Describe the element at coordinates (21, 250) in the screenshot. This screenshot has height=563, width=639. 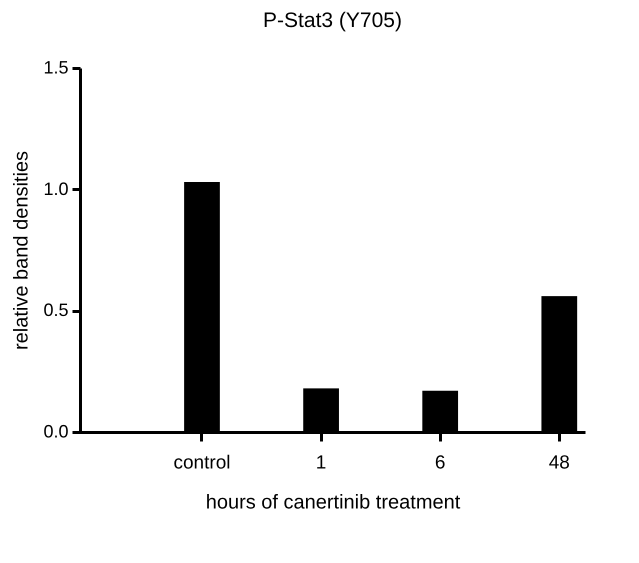
I see `y-axis-title: relative band densities` at that location.